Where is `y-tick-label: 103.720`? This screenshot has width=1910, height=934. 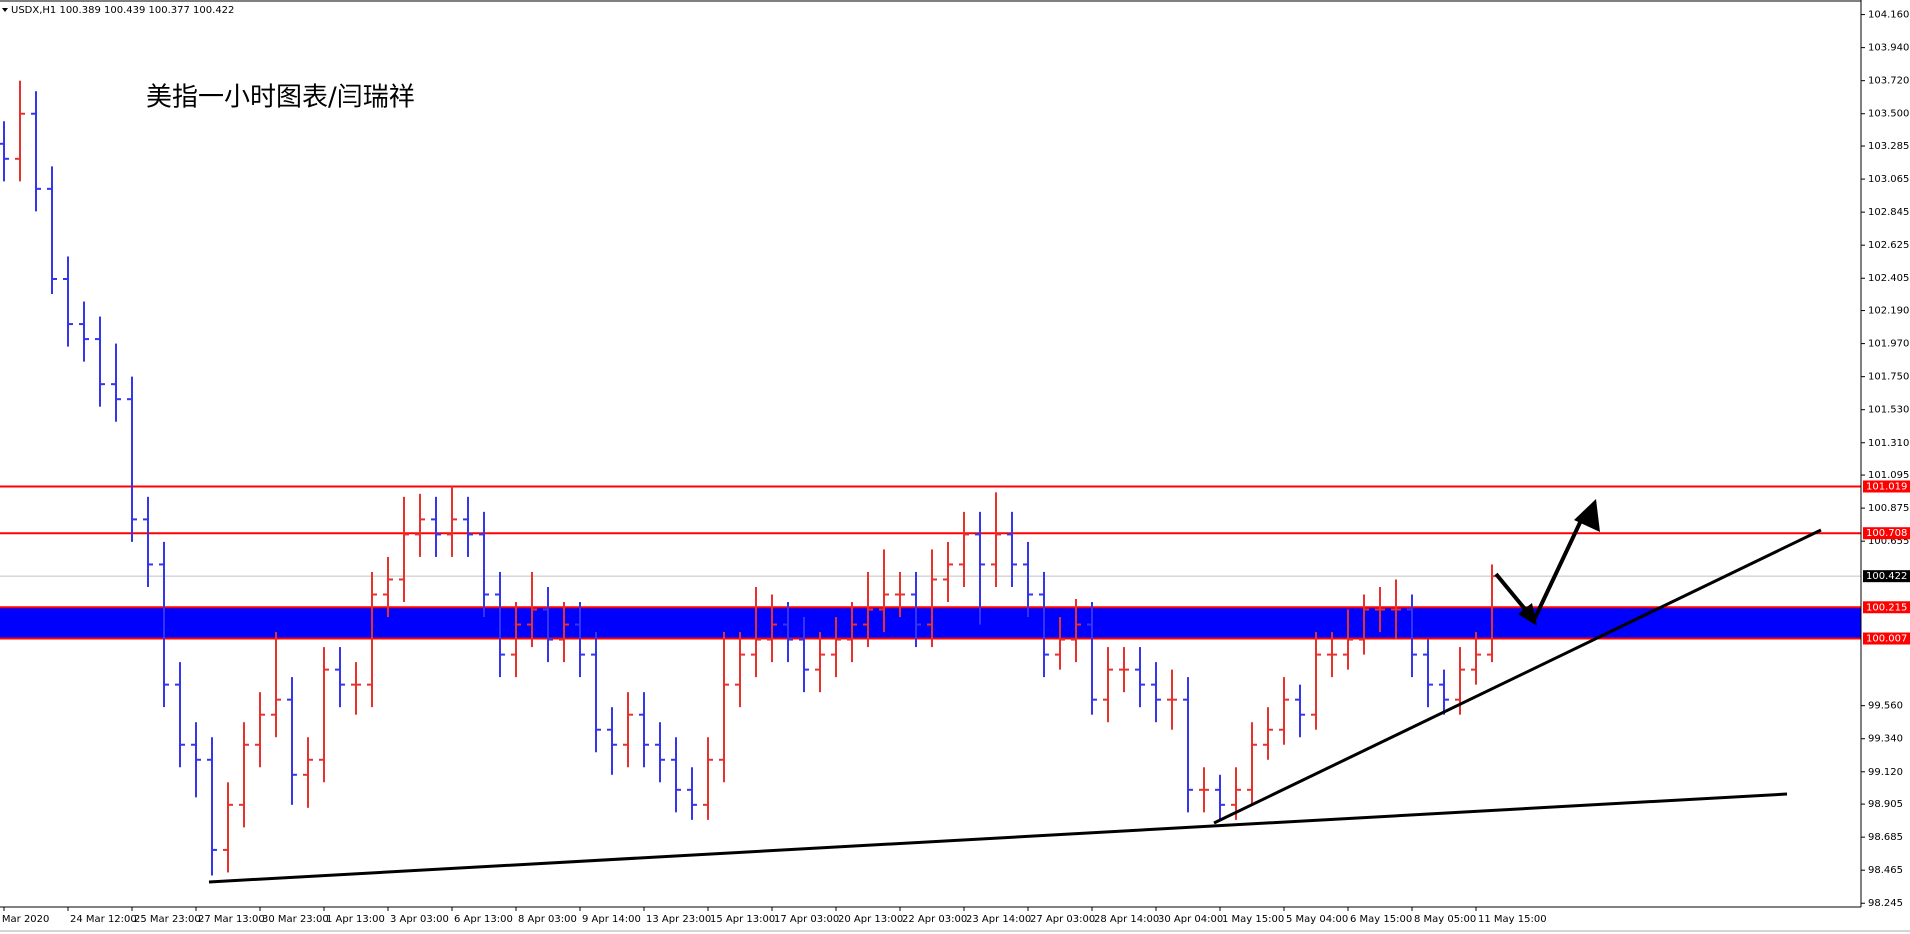
y-tick-label: 103.720 is located at coordinates (1888, 81).